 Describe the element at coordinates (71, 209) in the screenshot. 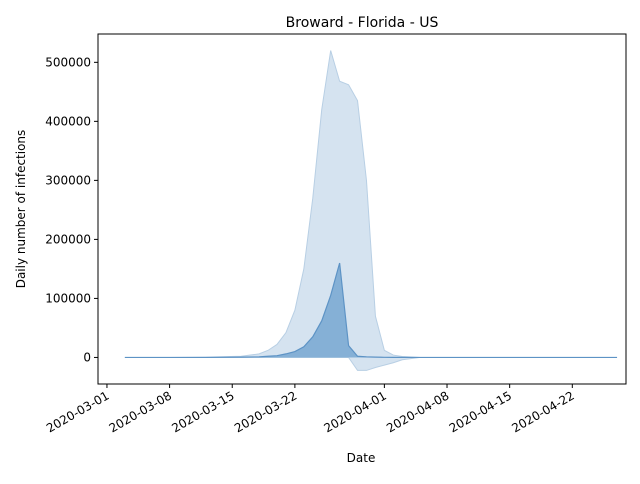

I see `y-axis: 0 100000 200000 300000 400000 500000` at that location.